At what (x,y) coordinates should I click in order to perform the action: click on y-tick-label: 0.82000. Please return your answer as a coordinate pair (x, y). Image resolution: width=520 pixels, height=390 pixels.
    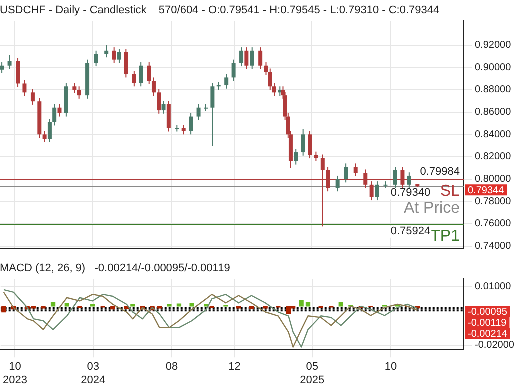
    Looking at the image, I should click on (493, 157).